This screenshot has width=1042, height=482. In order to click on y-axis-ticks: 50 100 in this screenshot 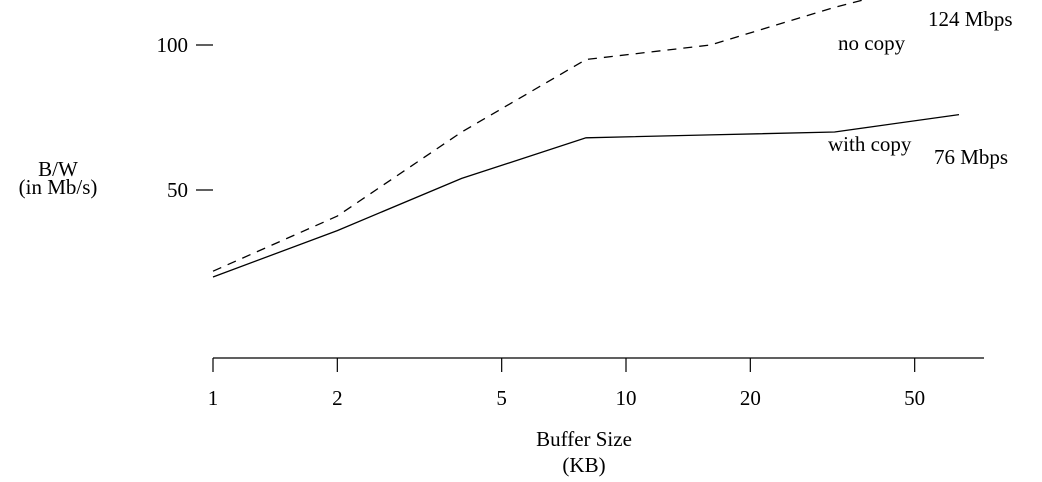, I will do `click(185, 117)`.